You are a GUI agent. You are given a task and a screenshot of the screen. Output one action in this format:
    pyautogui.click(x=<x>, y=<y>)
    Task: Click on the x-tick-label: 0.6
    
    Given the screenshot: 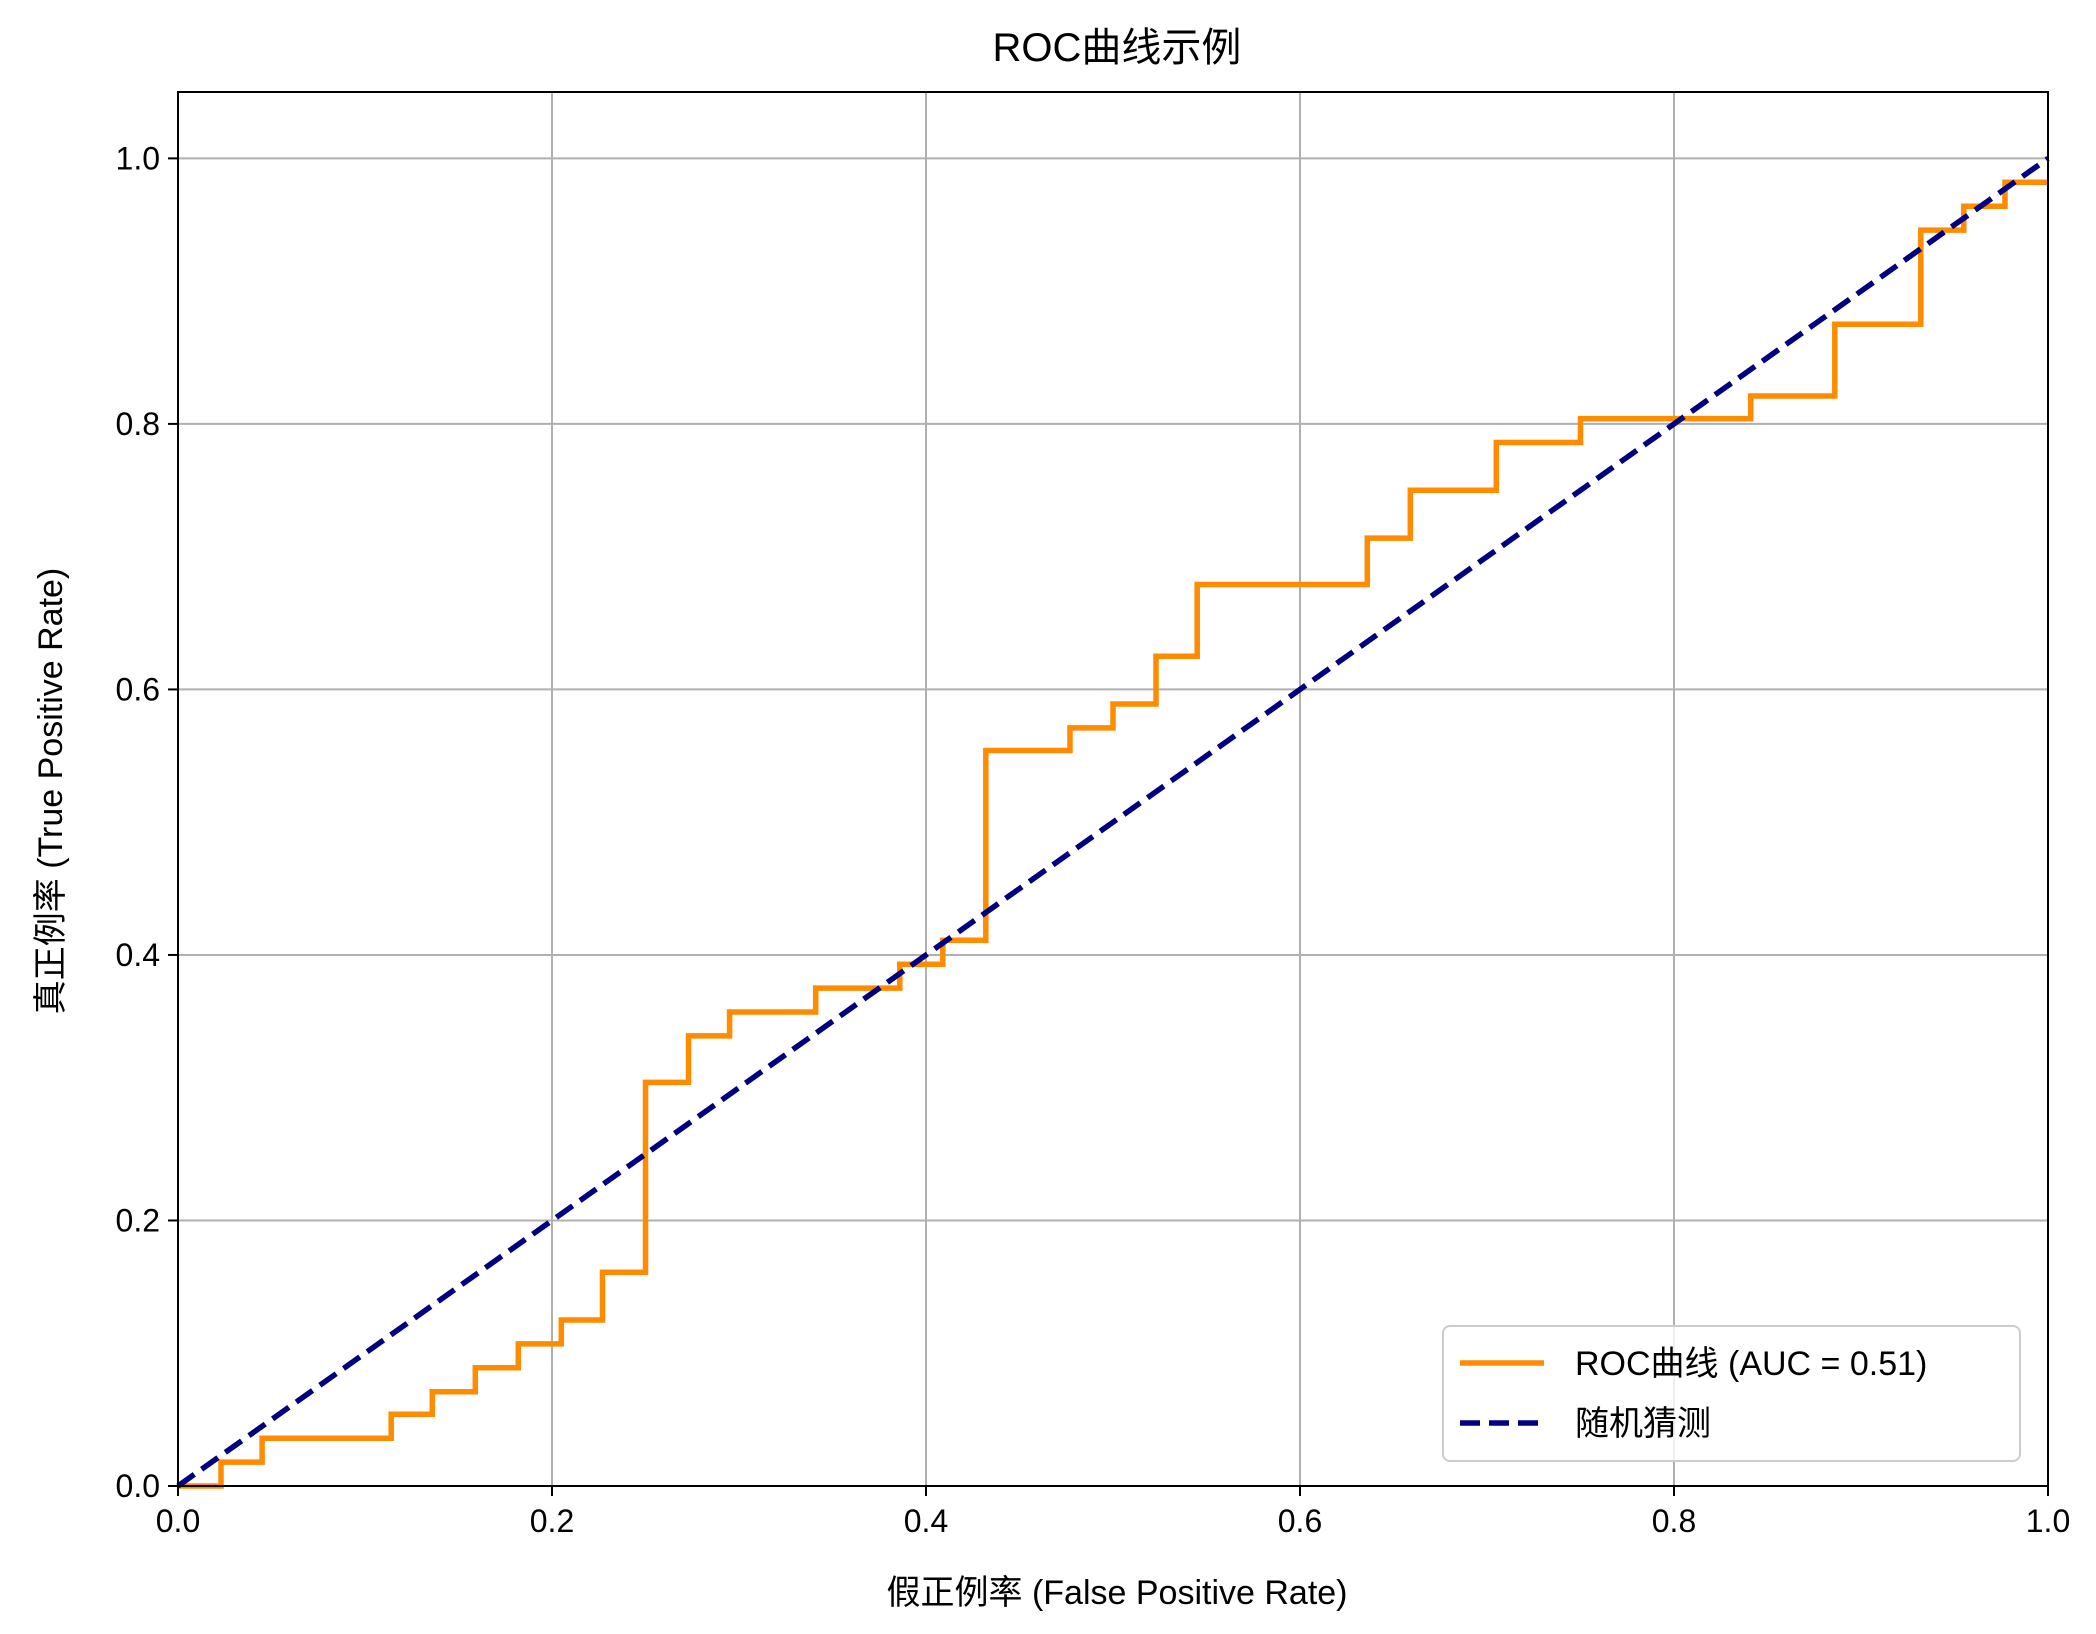 What is the action you would take?
    pyautogui.click(x=1300, y=1521)
    